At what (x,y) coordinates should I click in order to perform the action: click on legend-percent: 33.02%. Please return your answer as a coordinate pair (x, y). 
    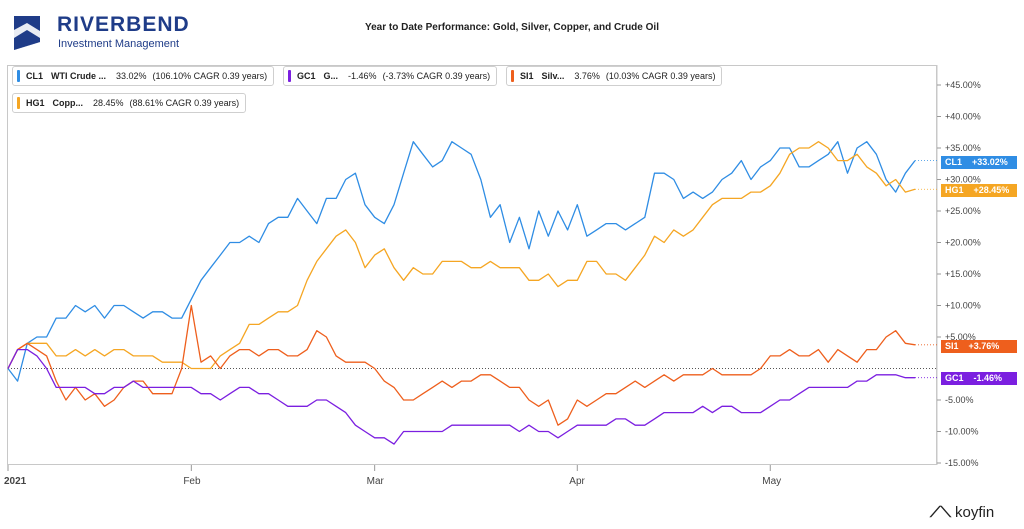
    Looking at the image, I should click on (131, 76).